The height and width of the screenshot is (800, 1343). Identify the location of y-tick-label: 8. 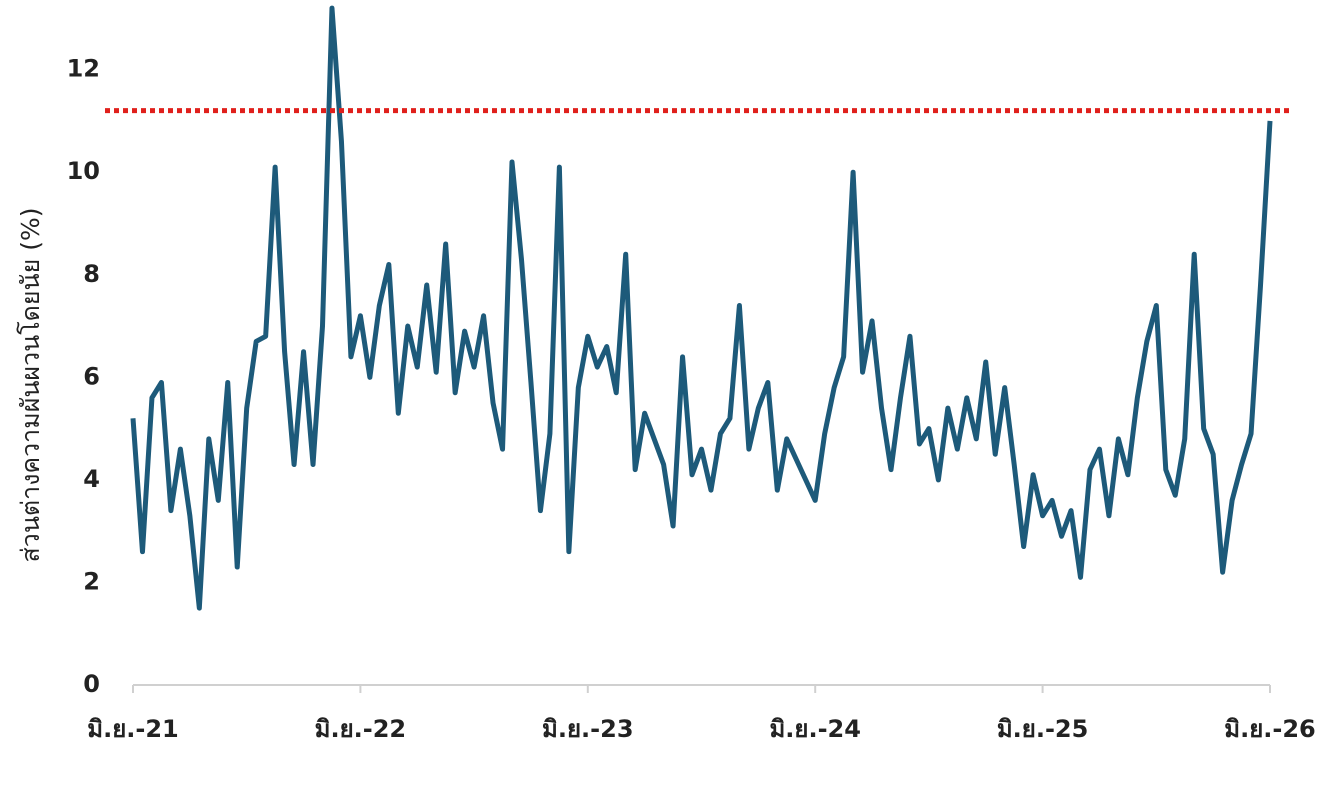
(91, 274).